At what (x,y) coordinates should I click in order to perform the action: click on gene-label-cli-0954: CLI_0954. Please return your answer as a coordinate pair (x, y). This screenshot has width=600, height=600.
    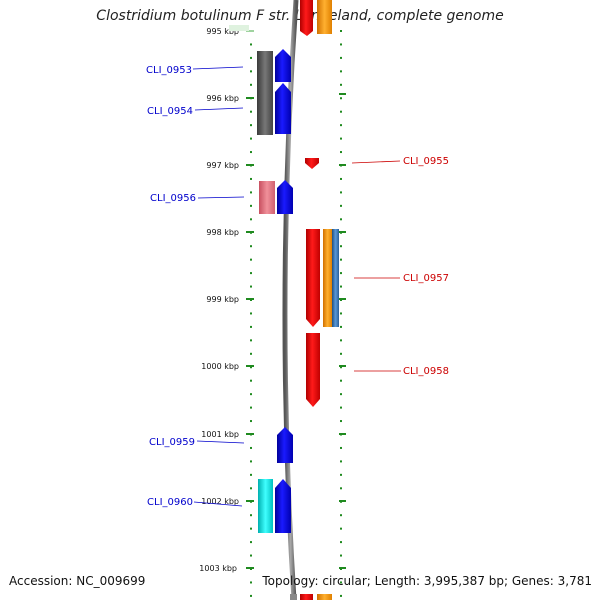
    Looking at the image, I should click on (170, 111).